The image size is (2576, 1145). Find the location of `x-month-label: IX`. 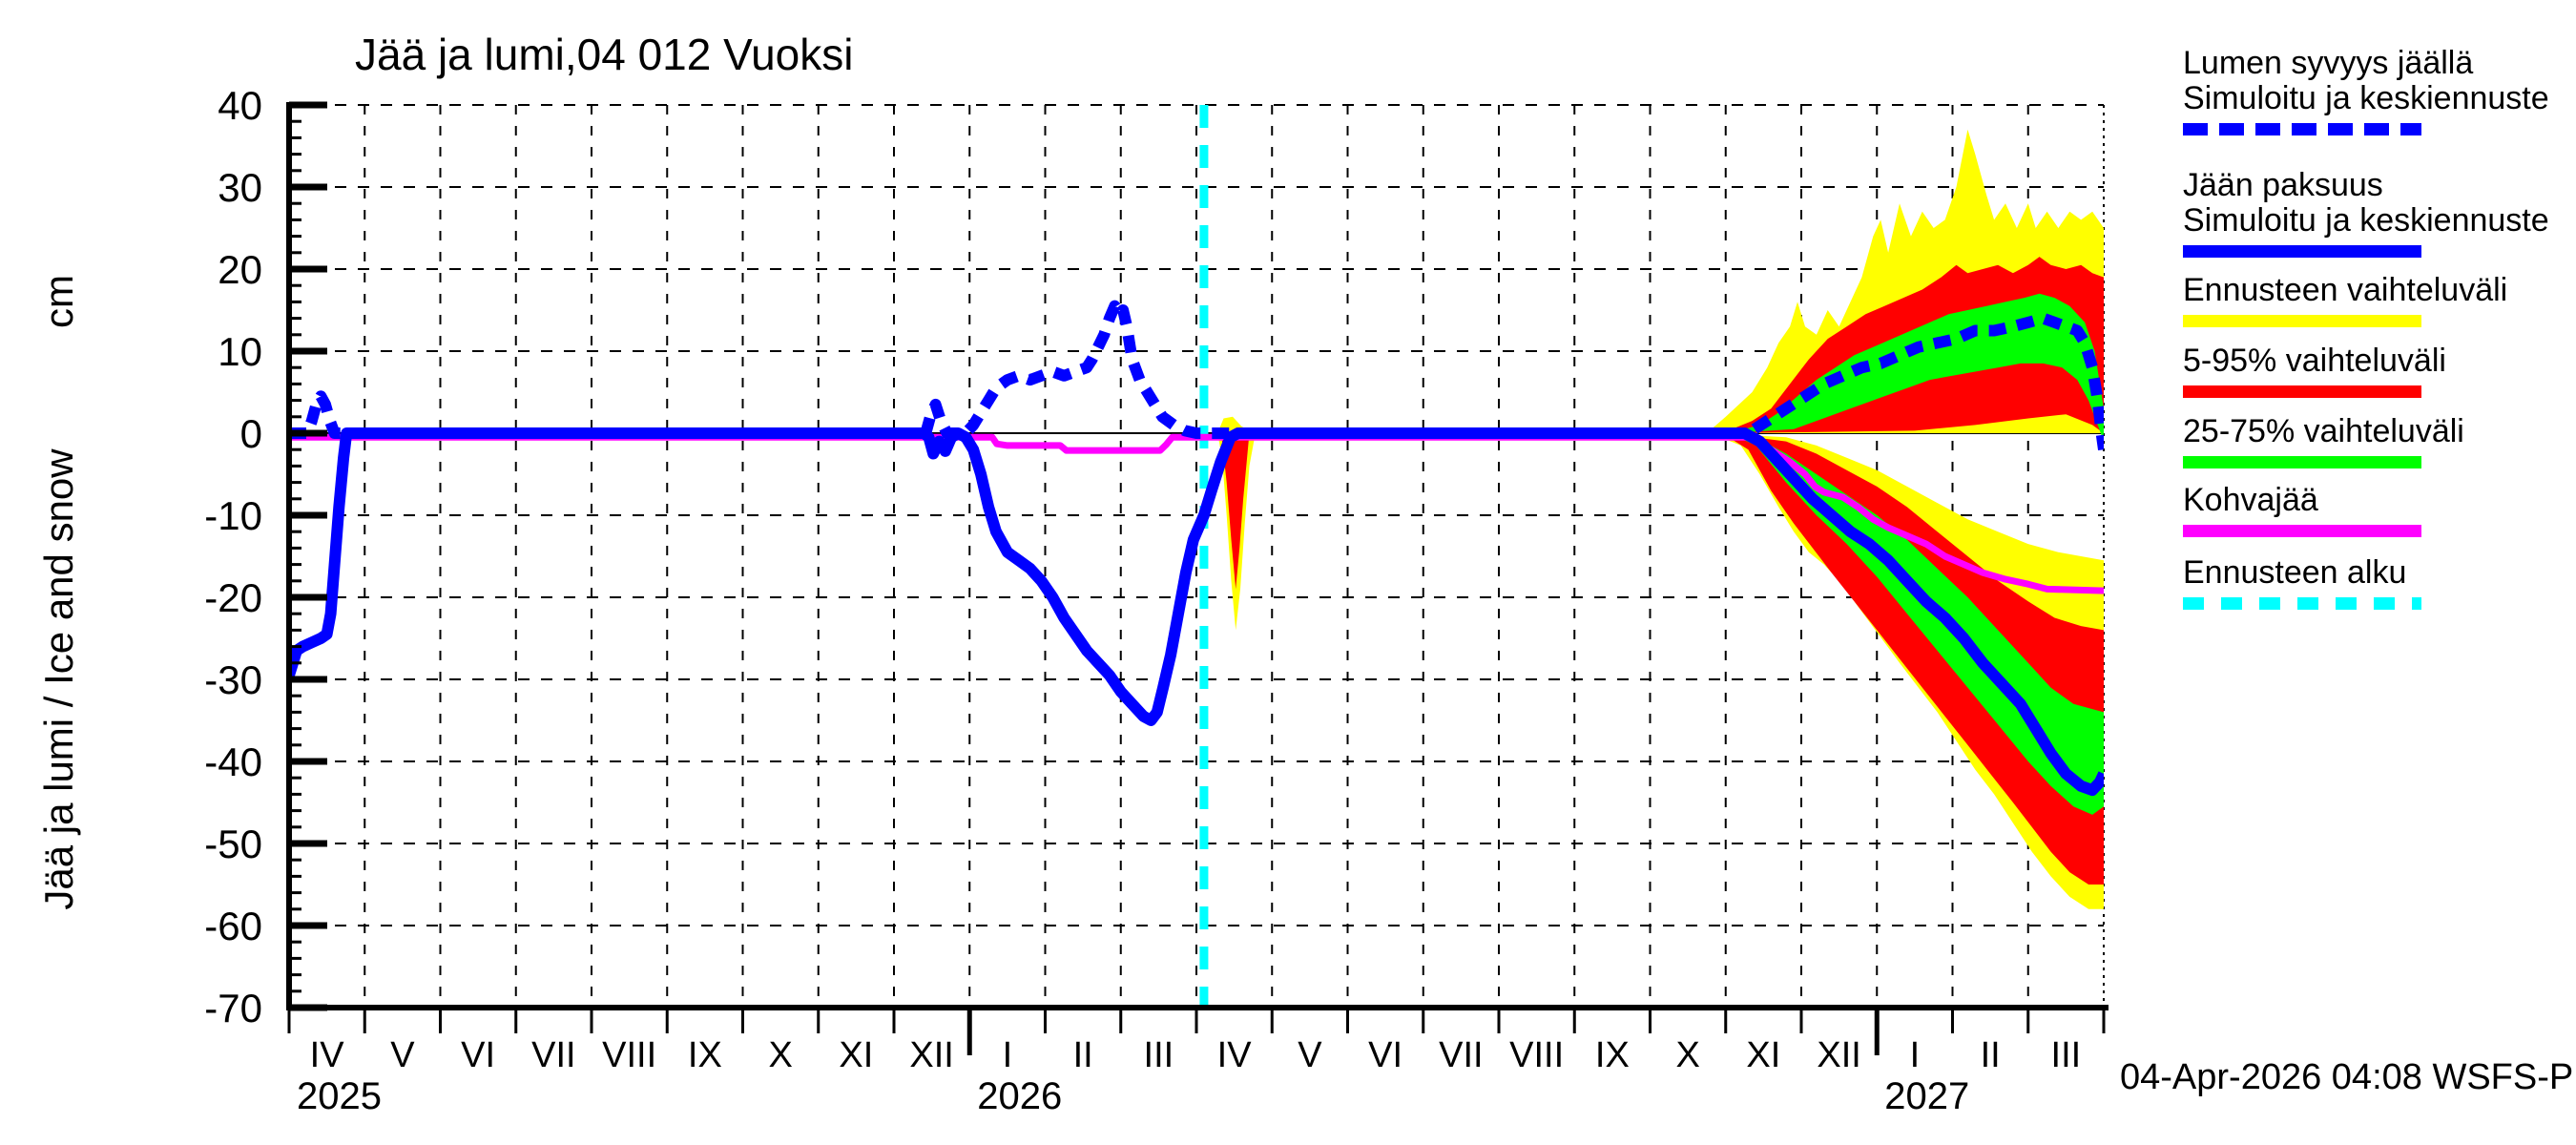

x-month-label: IX is located at coordinates (1612, 1055).